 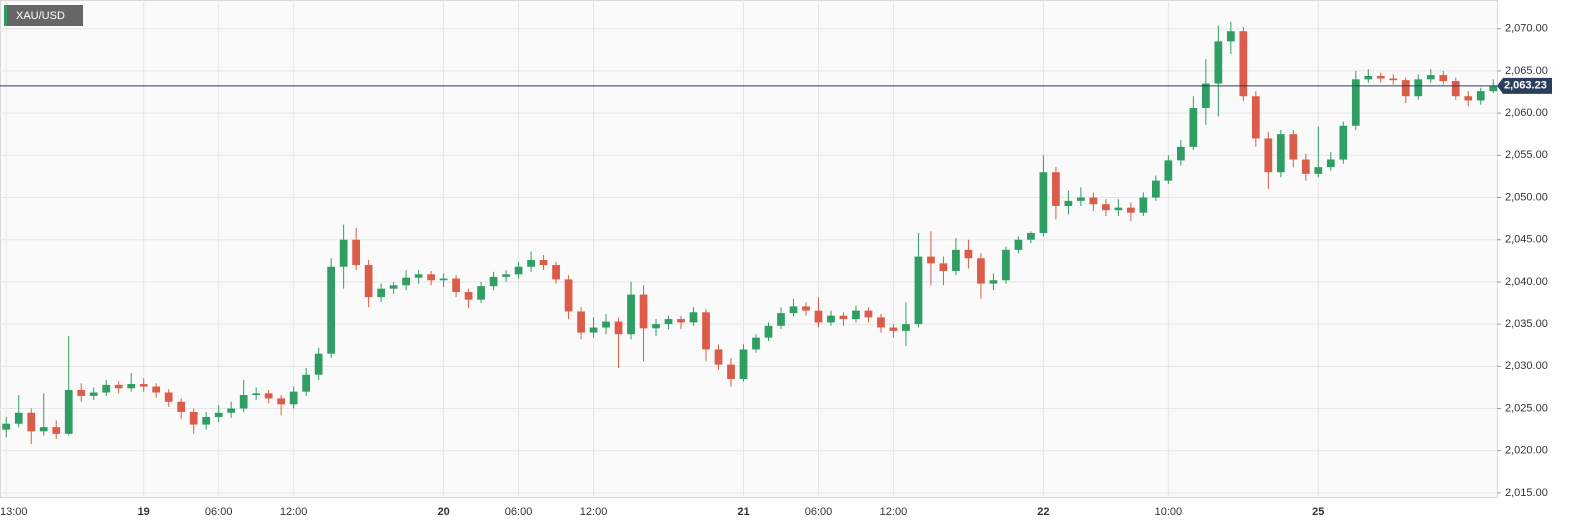 I want to click on x-tick-label: 13:00, so click(x=14, y=512).